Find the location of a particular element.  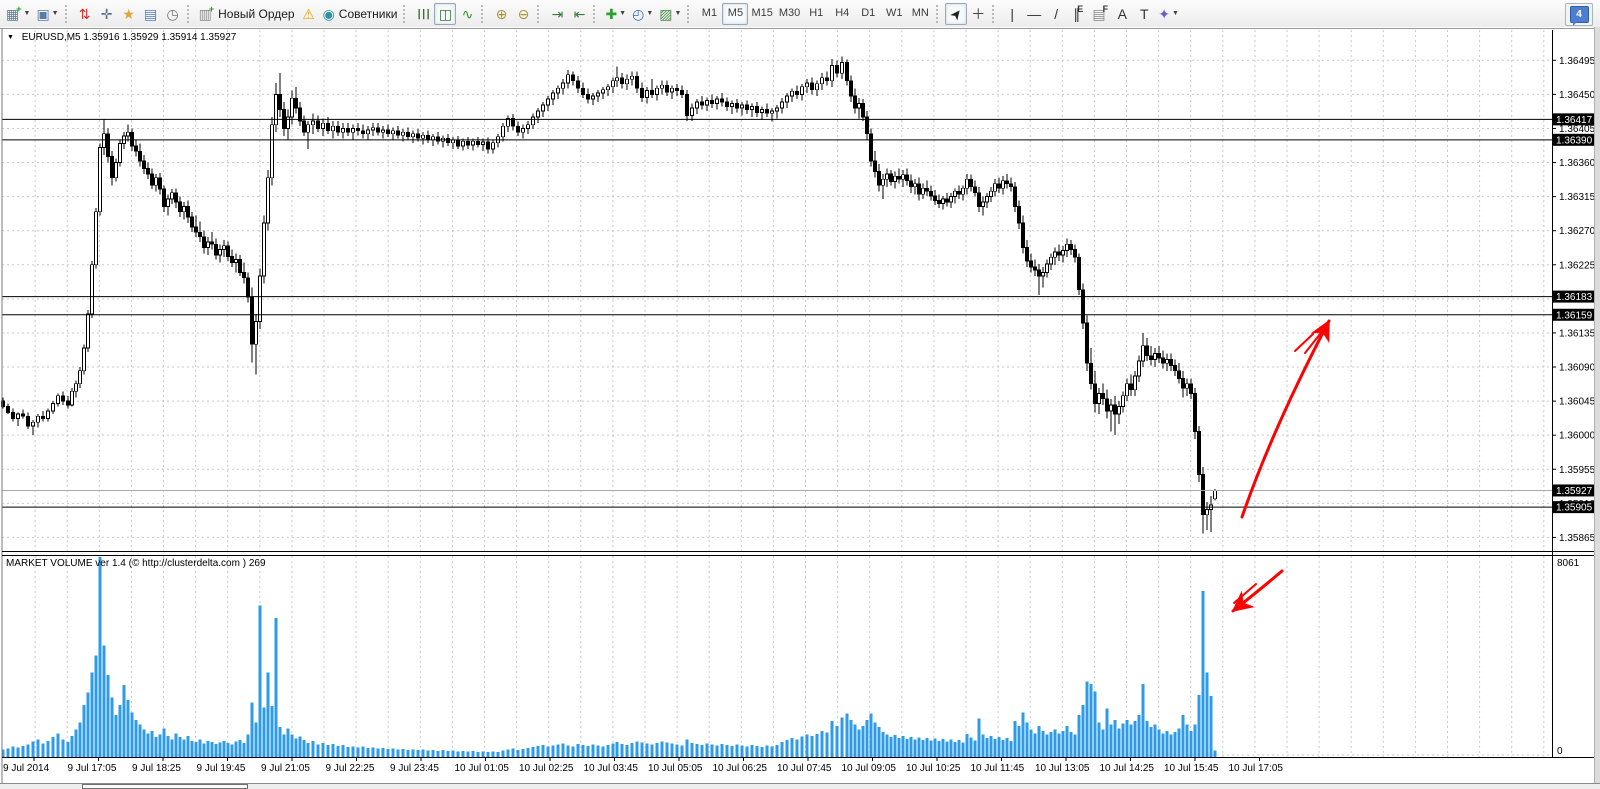

bounce-target-arrow is located at coordinates (1285, 419).